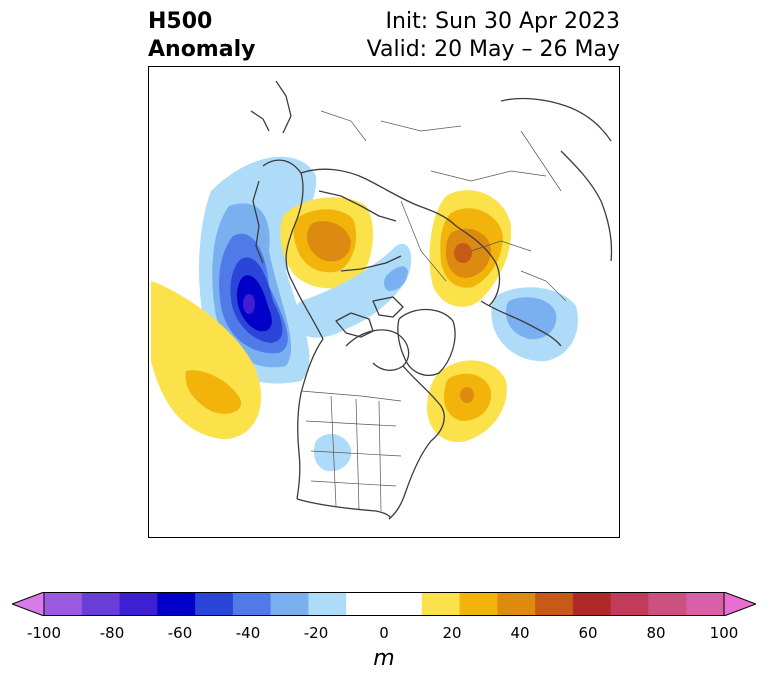 The height and width of the screenshot is (684, 768). Describe the element at coordinates (201, 36) in the screenshot. I see `map-title: H500 Anomaly` at that location.